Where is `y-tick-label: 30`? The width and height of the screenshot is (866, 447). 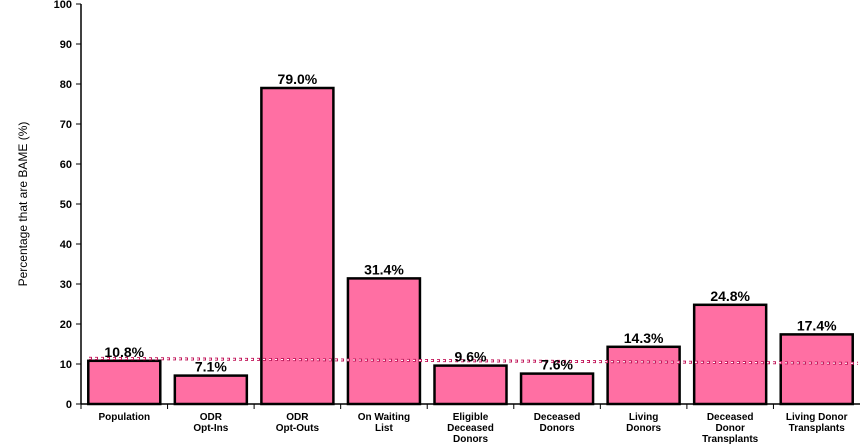
y-tick-label: 30 is located at coordinates (66, 285).